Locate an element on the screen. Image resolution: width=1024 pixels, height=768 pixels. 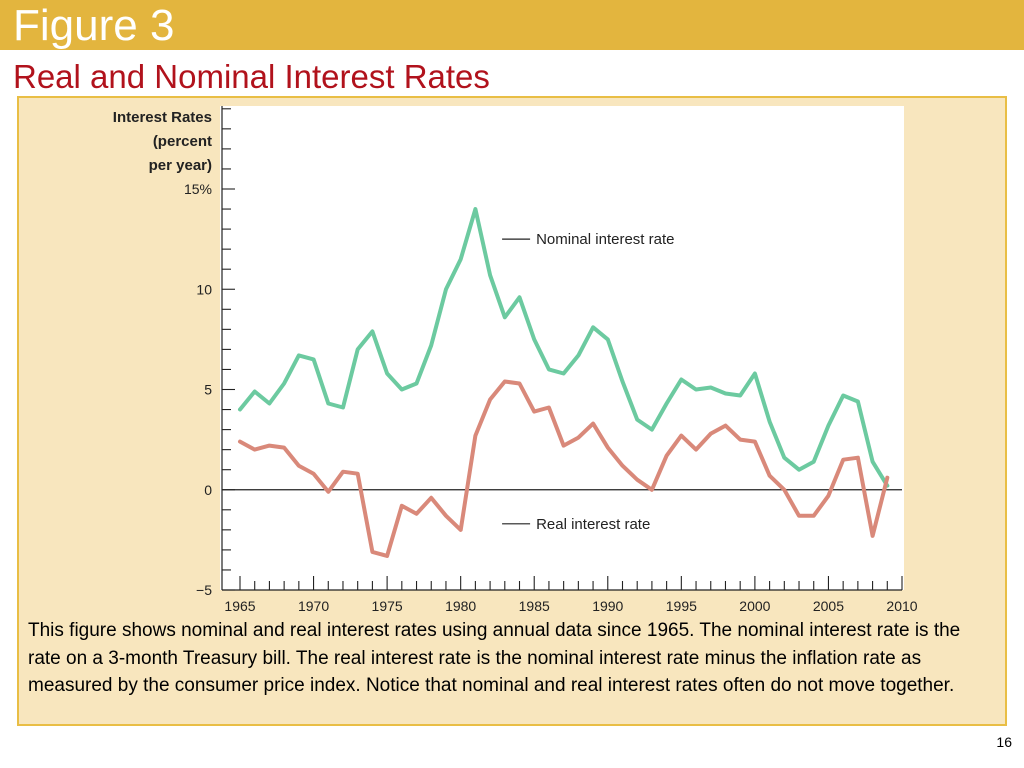
x-tick-label: 1985 is located at coordinates (534, 606).